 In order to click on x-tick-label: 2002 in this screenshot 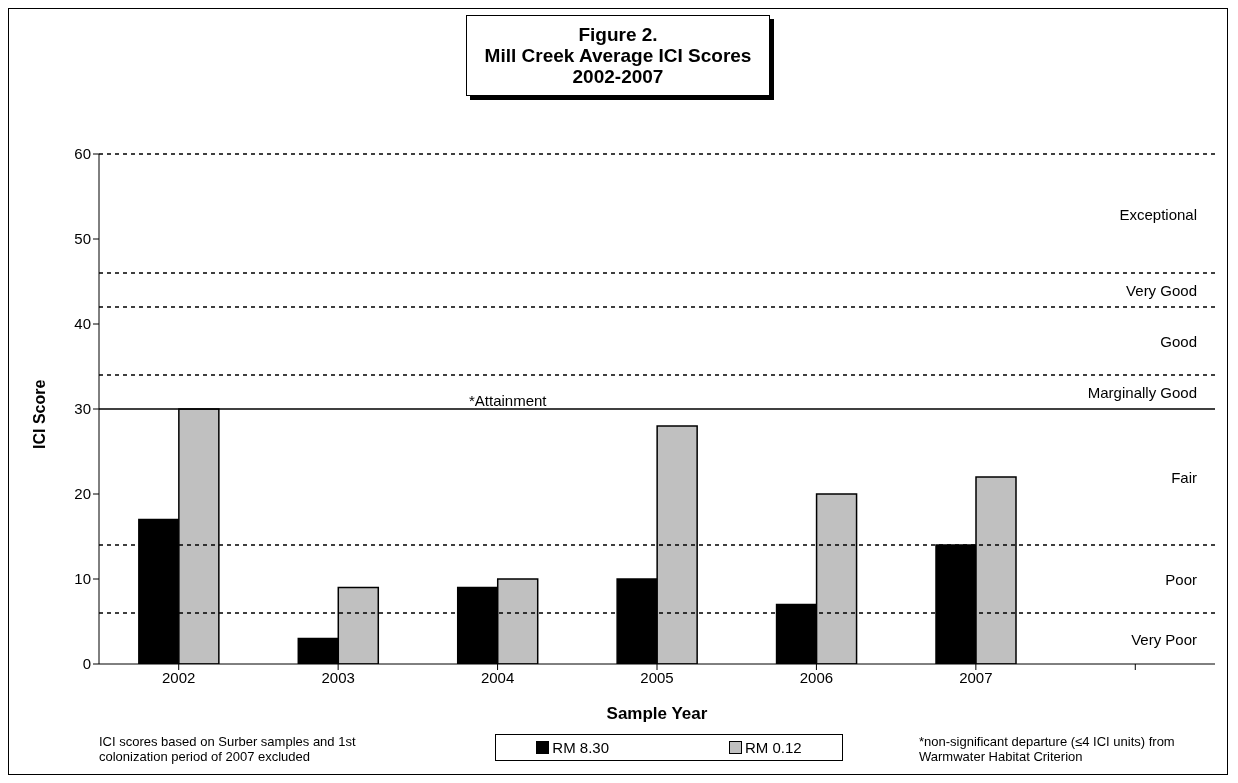, I will do `click(179, 677)`.